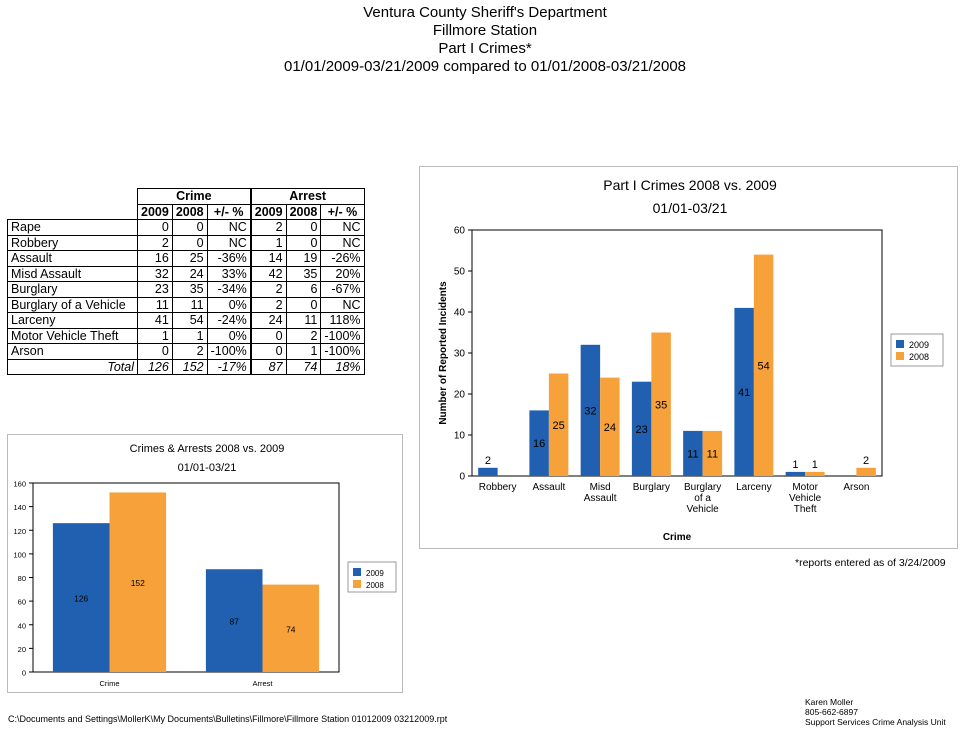  Describe the element at coordinates (815, 465) in the screenshot. I see `bar-value-label: 1` at that location.